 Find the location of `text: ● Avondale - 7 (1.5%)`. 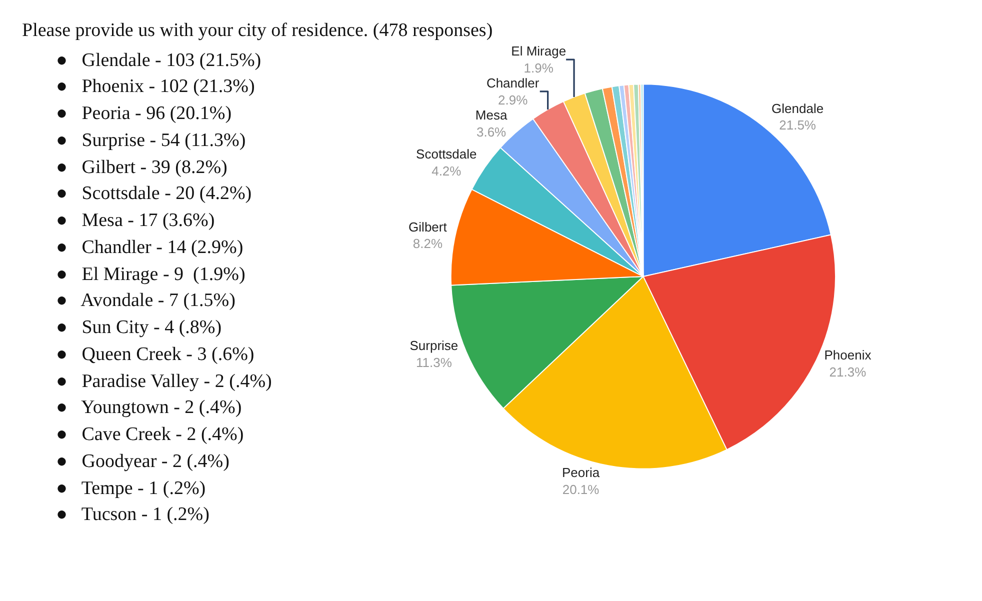

text: ● Avondale - 7 (1.5%) is located at coordinates (146, 300).